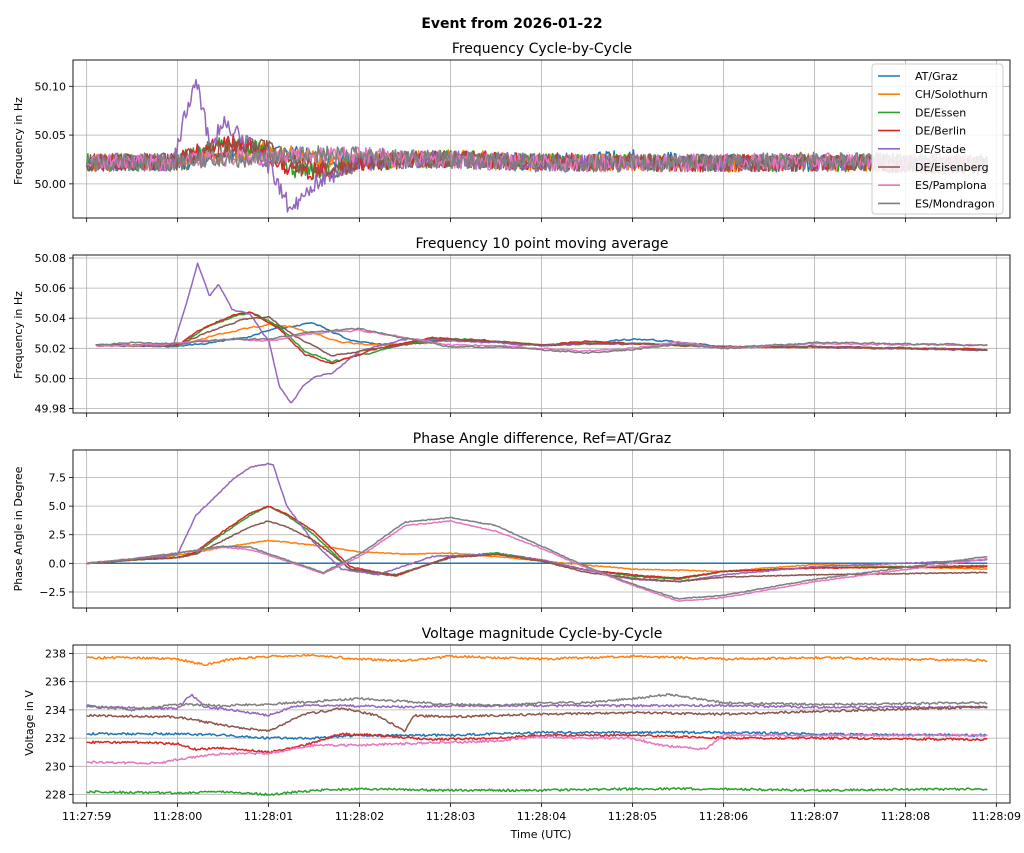  What do you see at coordinates (542, 634) in the screenshot?
I see `subplot-title: Voltage magnitude Cycle-by-Cycle` at bounding box center [542, 634].